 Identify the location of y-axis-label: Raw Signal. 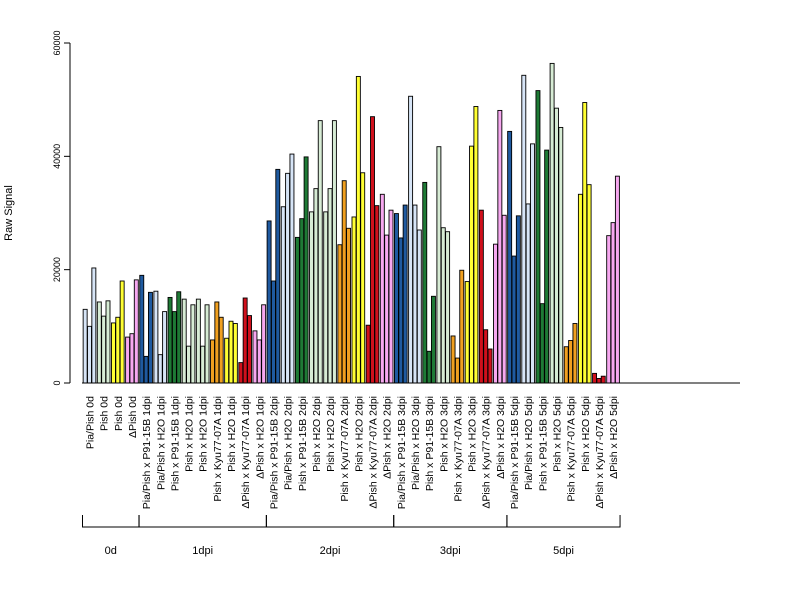
(9, 213).